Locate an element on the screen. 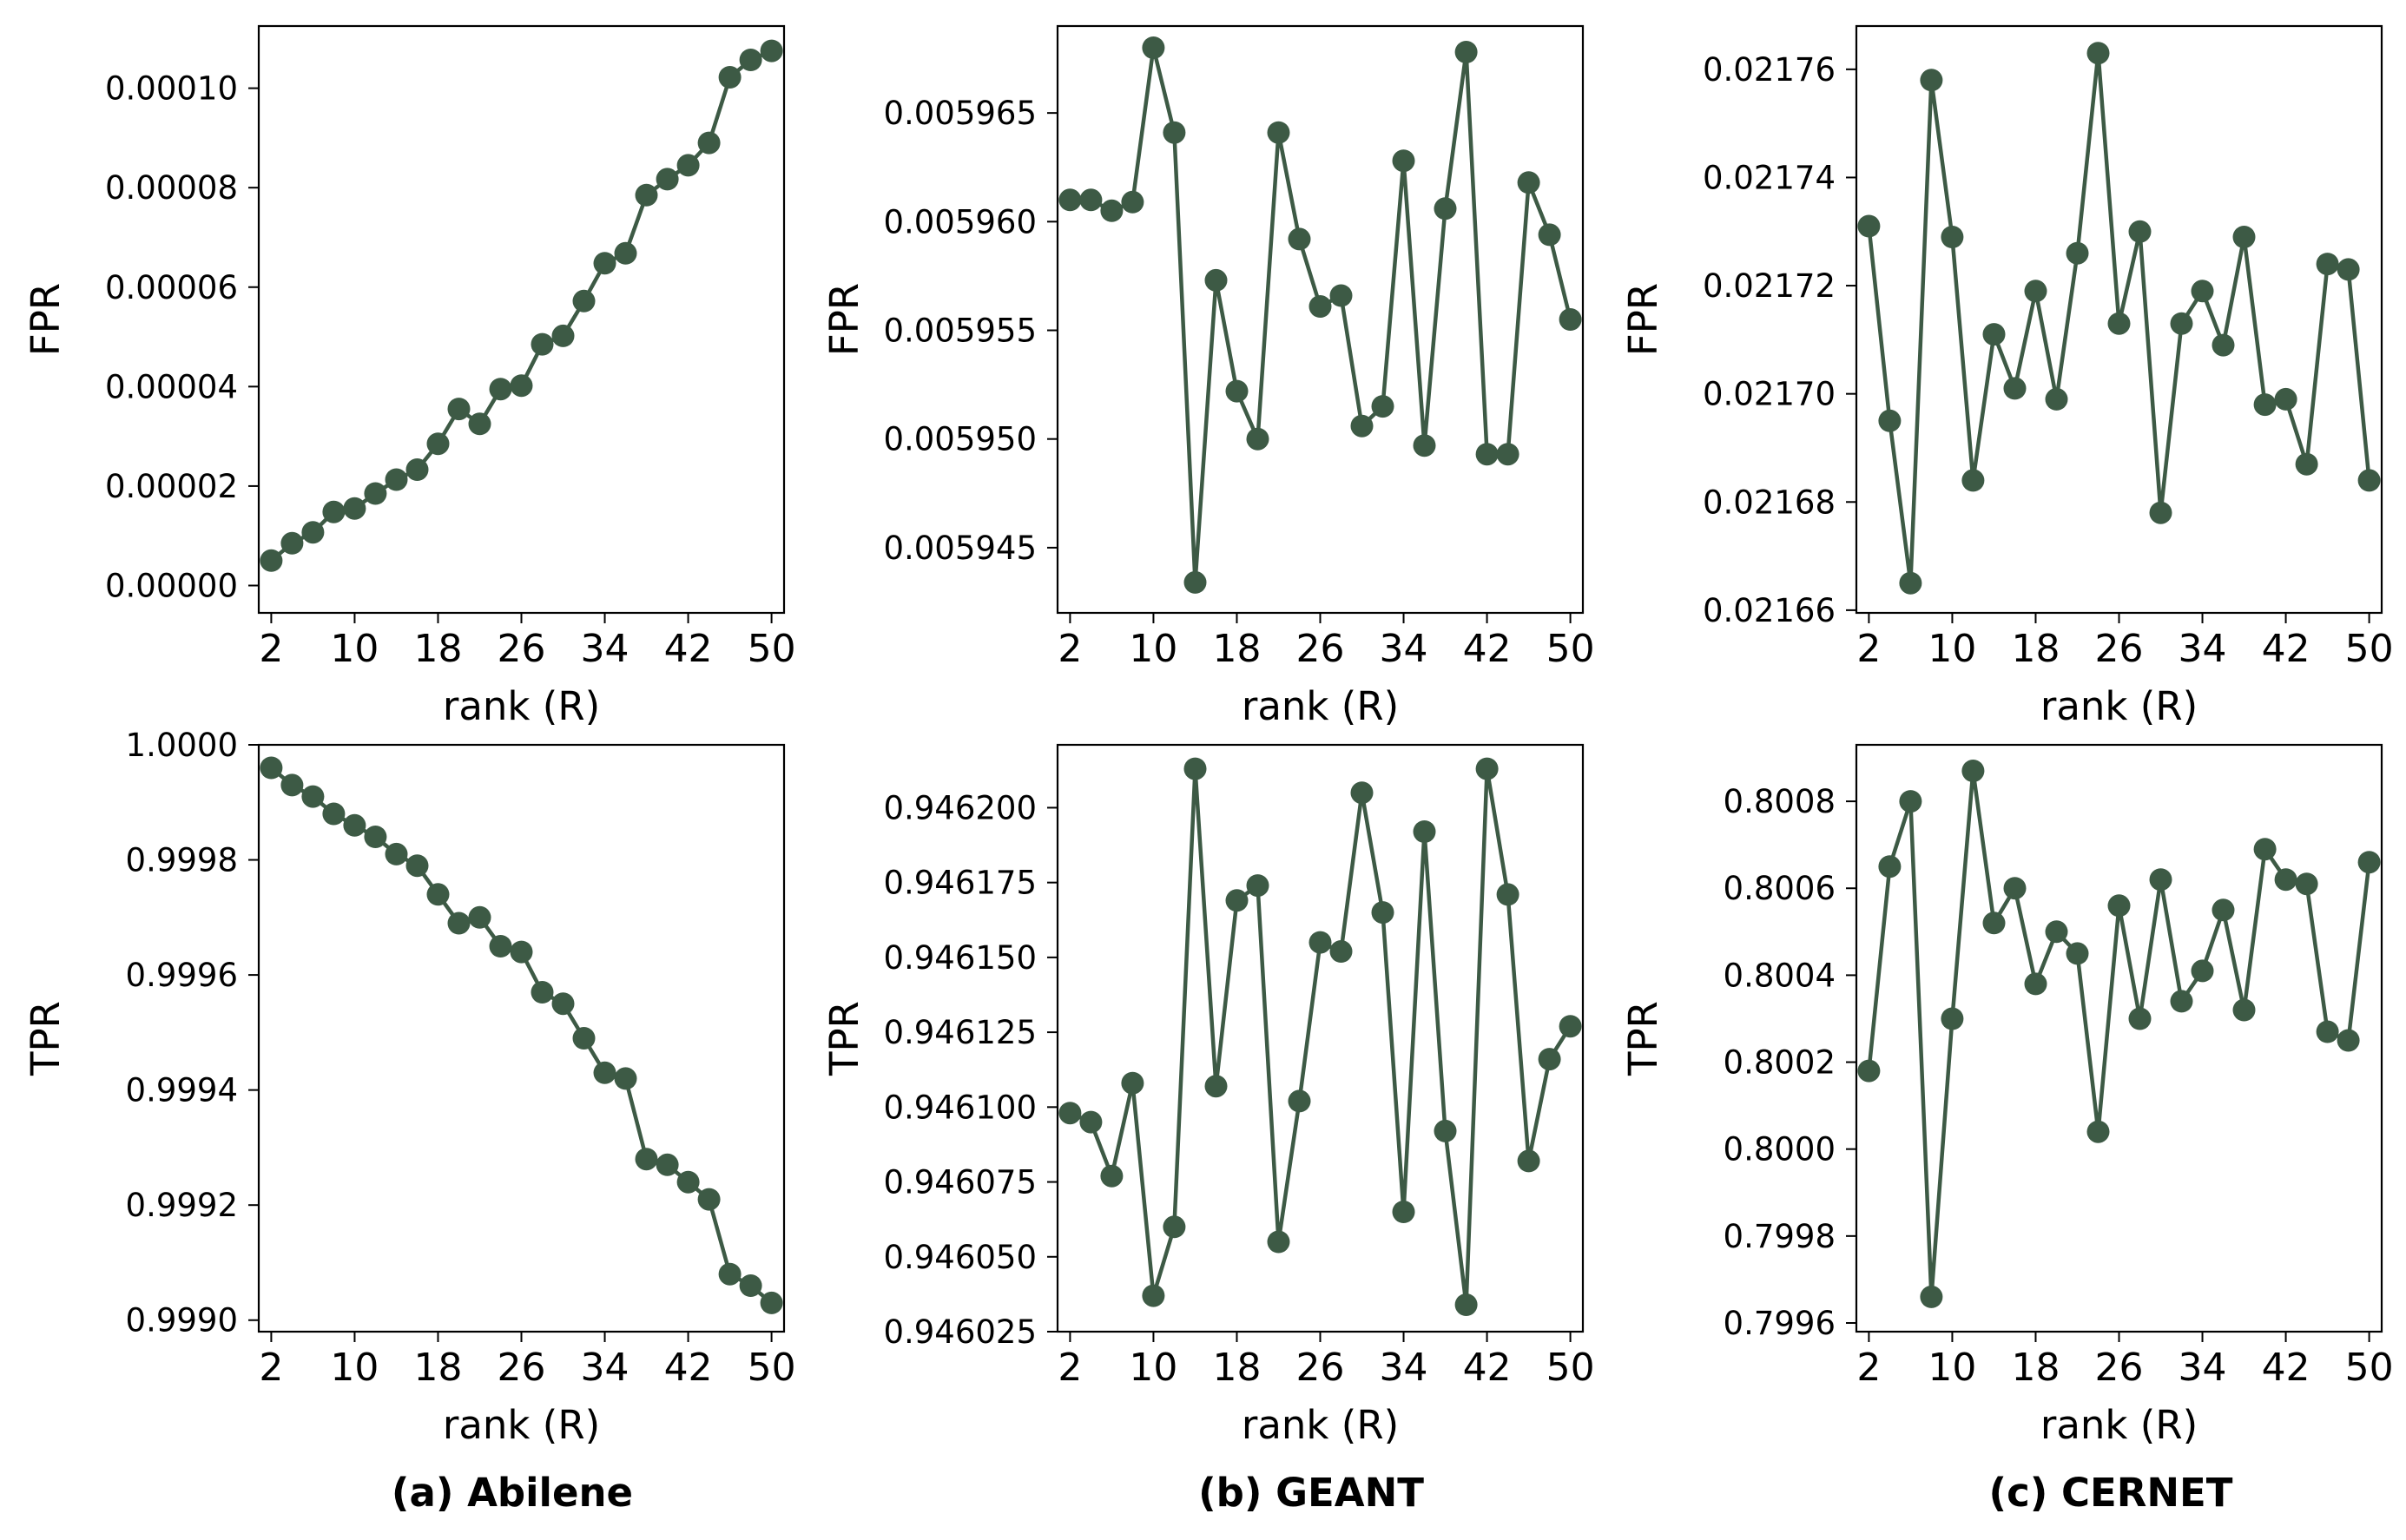 Image resolution: width=2406 pixels, height=1540 pixels. plot-frame is located at coordinates (1320, 1038).